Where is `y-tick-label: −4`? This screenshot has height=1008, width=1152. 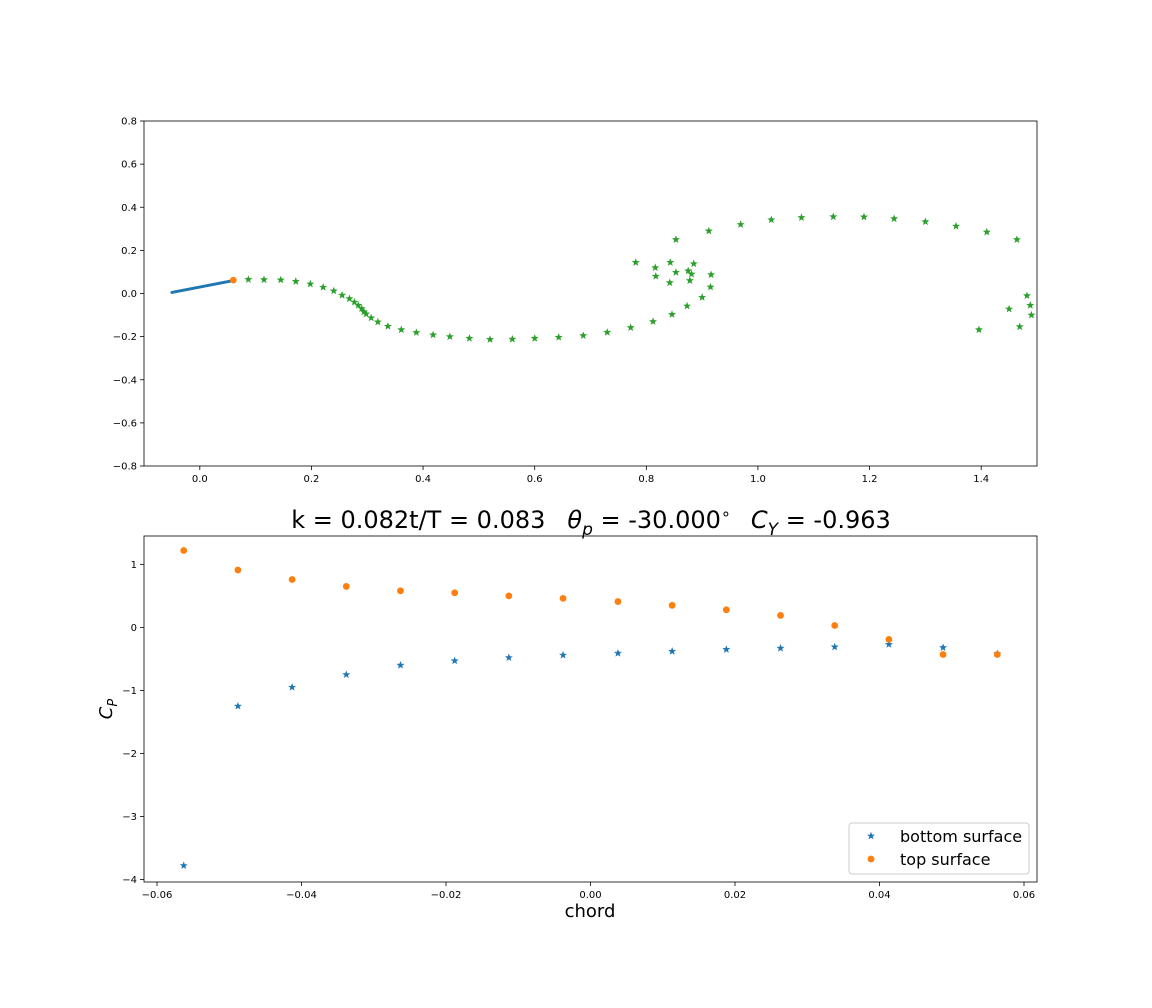 y-tick-label: −4 is located at coordinates (129, 880).